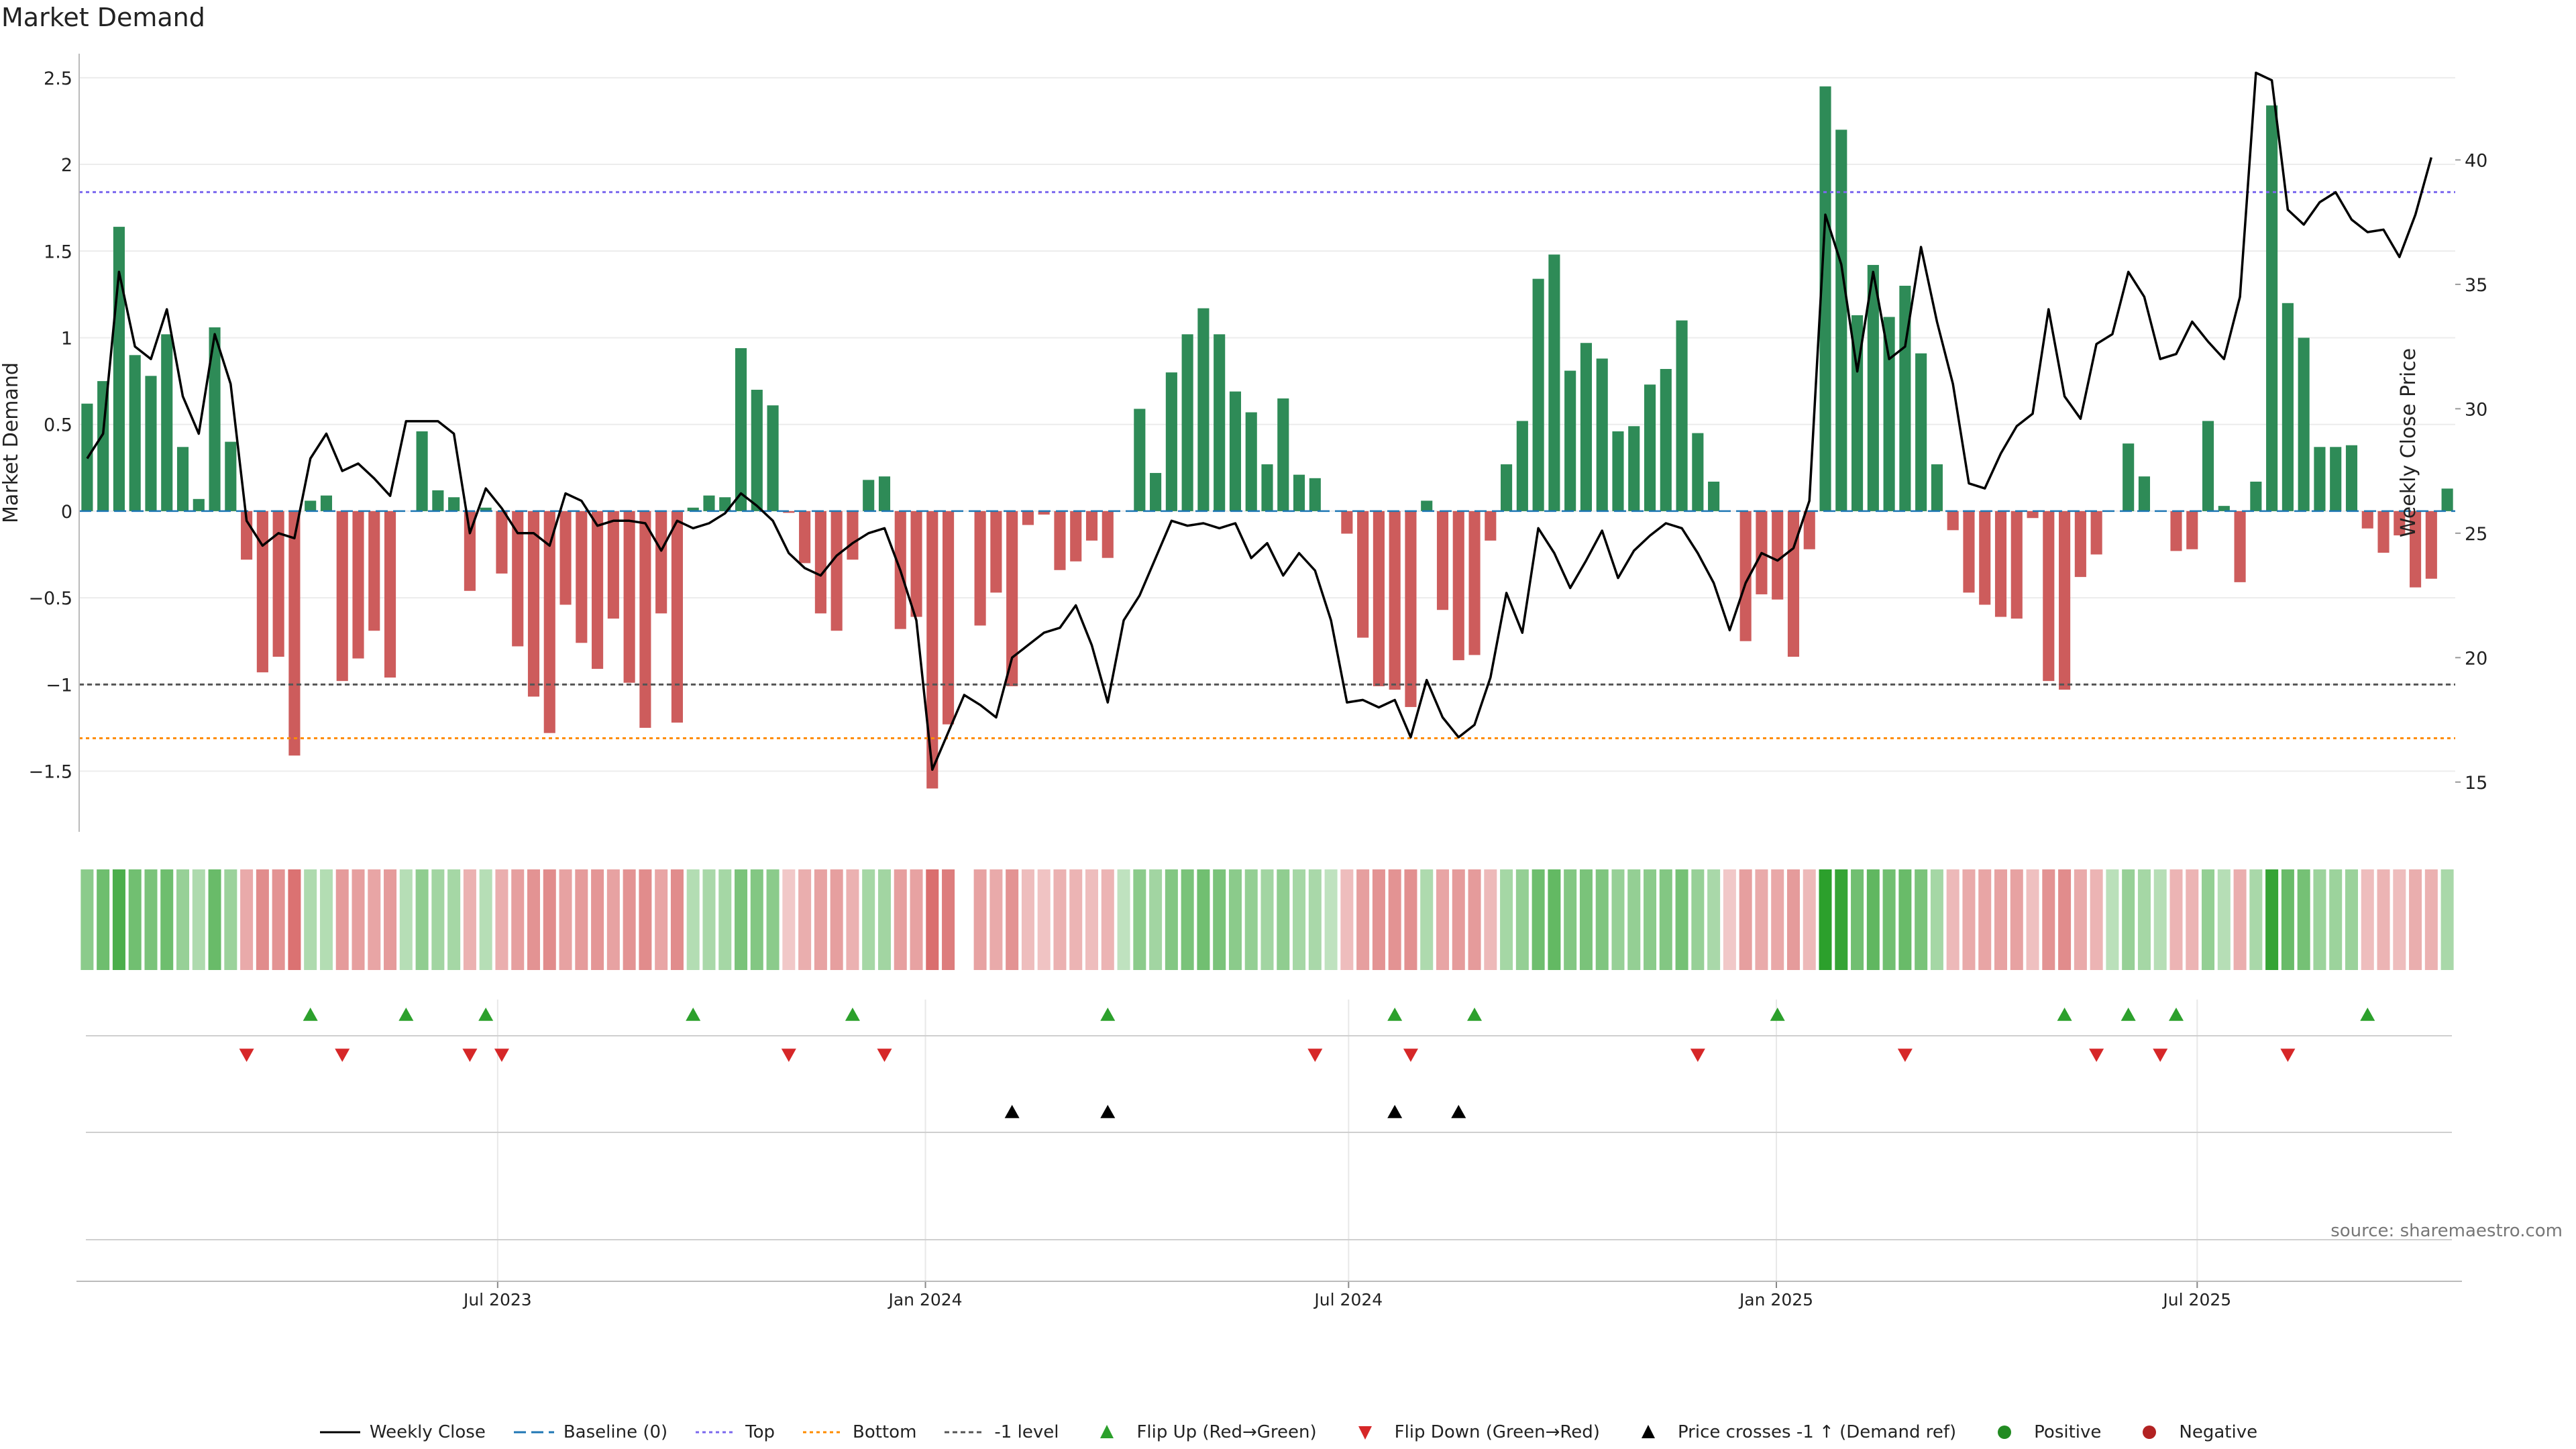 Image resolution: width=2576 pixels, height=1449 pixels. I want to click on legend-label: Negative, so click(2218, 1432).